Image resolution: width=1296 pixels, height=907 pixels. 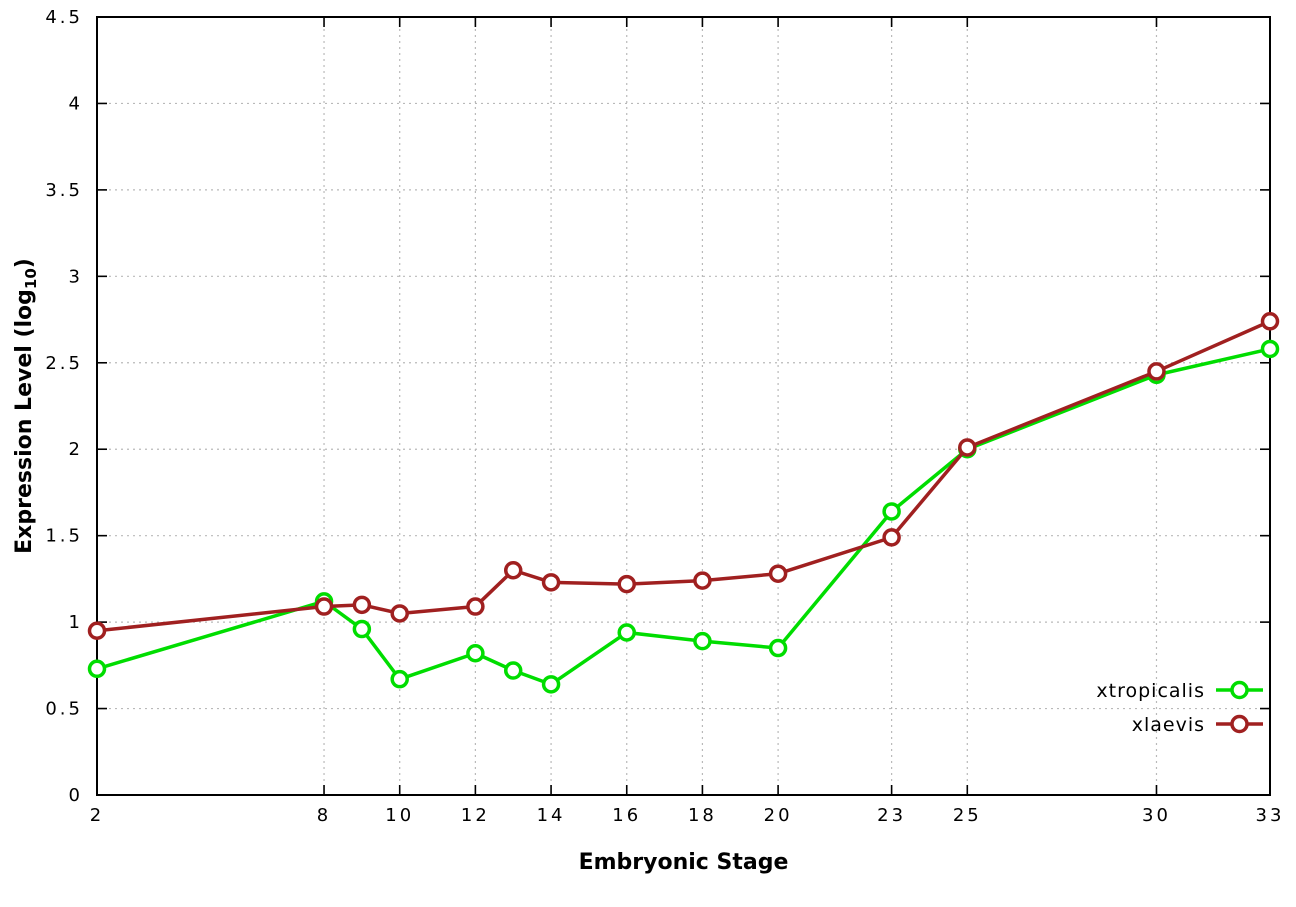 What do you see at coordinates (76, 103) in the screenshot?
I see `svg-text: 4` at bounding box center [76, 103].